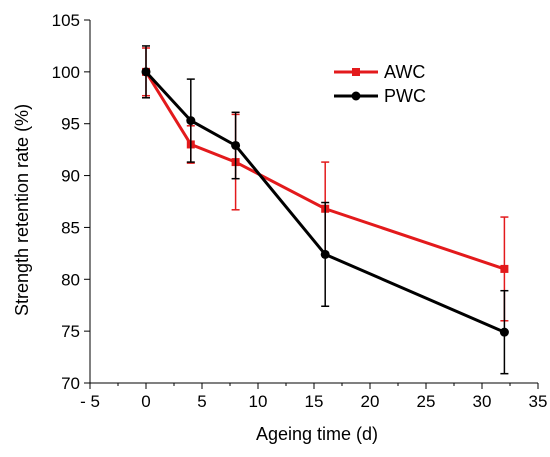  I want to click on y-tick-label: 95, so click(70, 124).